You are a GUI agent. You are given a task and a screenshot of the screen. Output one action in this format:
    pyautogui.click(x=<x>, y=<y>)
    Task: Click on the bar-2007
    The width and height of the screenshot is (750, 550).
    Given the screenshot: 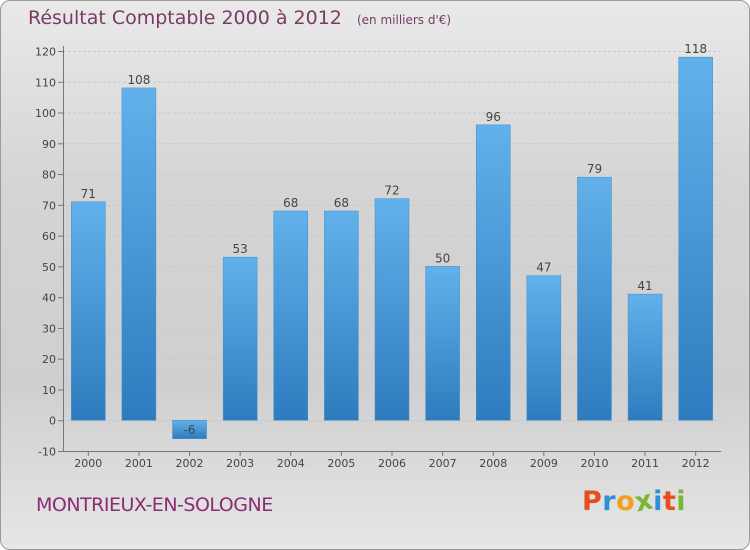 What is the action you would take?
    pyautogui.click(x=442, y=343)
    